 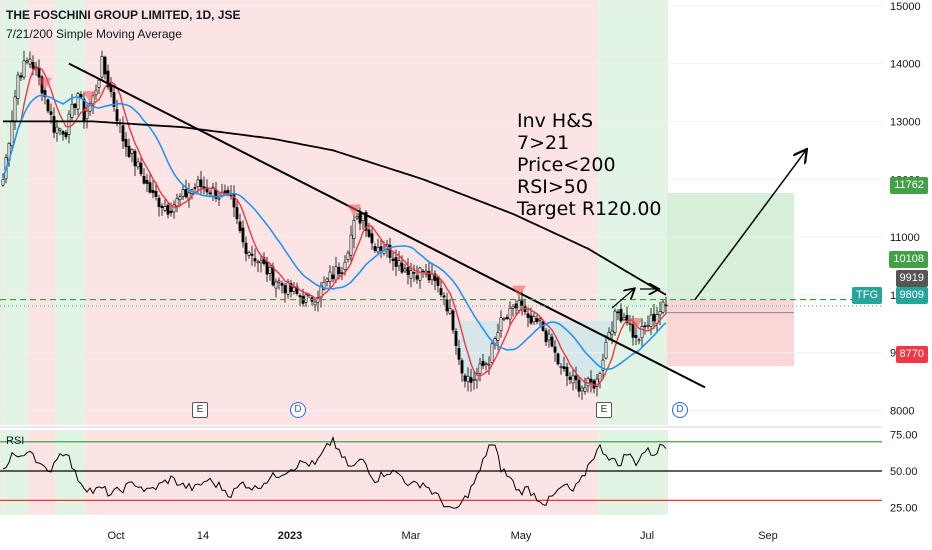 What do you see at coordinates (905, 7) in the screenshot?
I see `price-tick-label: 15000` at bounding box center [905, 7].